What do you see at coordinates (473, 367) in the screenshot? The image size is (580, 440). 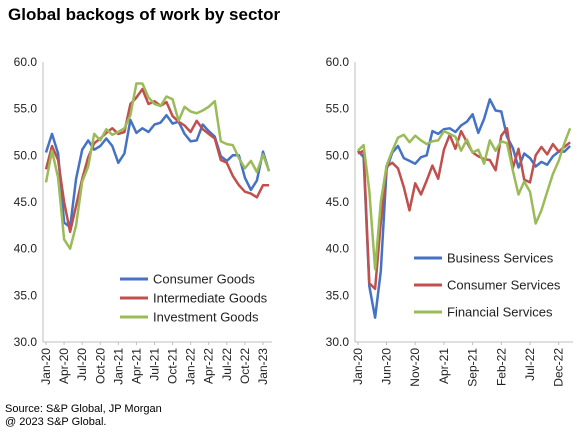 I see `x-tick-label: Sep-21` at bounding box center [473, 367].